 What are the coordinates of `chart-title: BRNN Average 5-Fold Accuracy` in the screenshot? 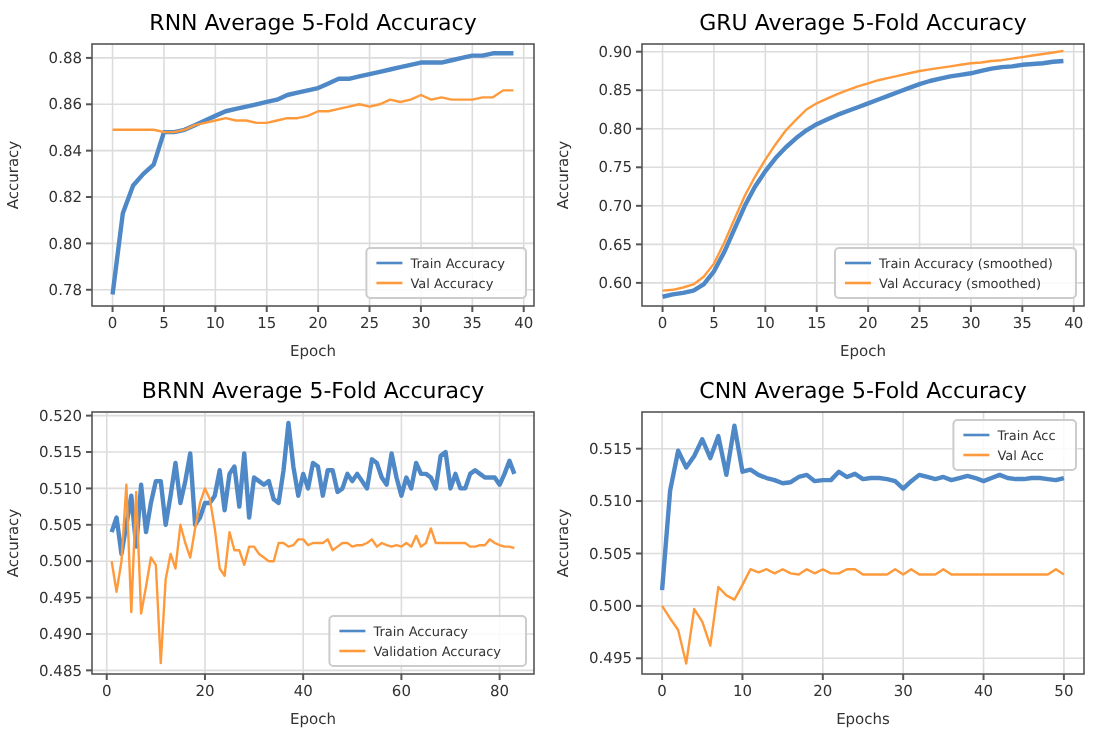 It's located at (313, 391).